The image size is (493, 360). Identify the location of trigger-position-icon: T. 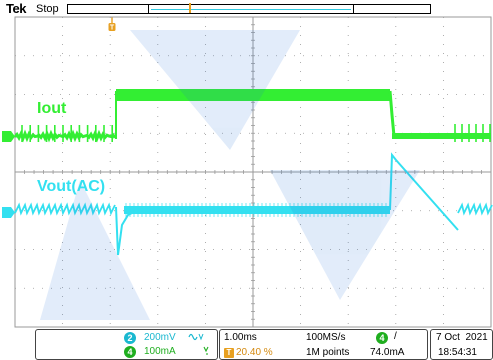
(229, 353).